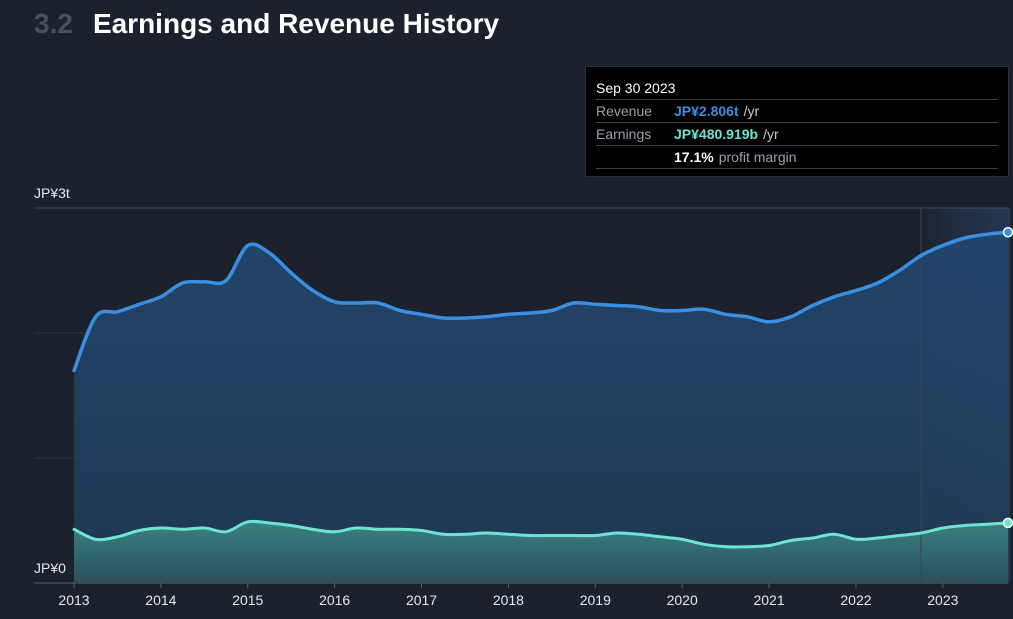 The image size is (1013, 619). I want to click on earnings-endpoint-marker, so click(1007, 523).